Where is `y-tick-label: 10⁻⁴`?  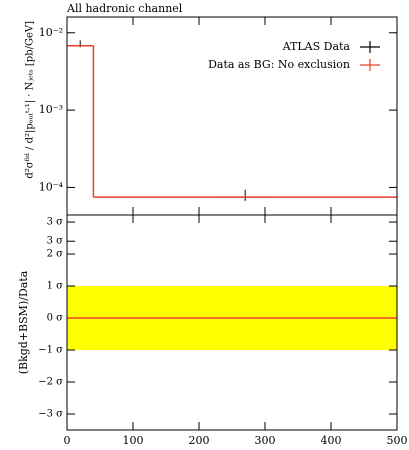
y-tick-label: 10⁻⁴ is located at coordinates (51, 186).